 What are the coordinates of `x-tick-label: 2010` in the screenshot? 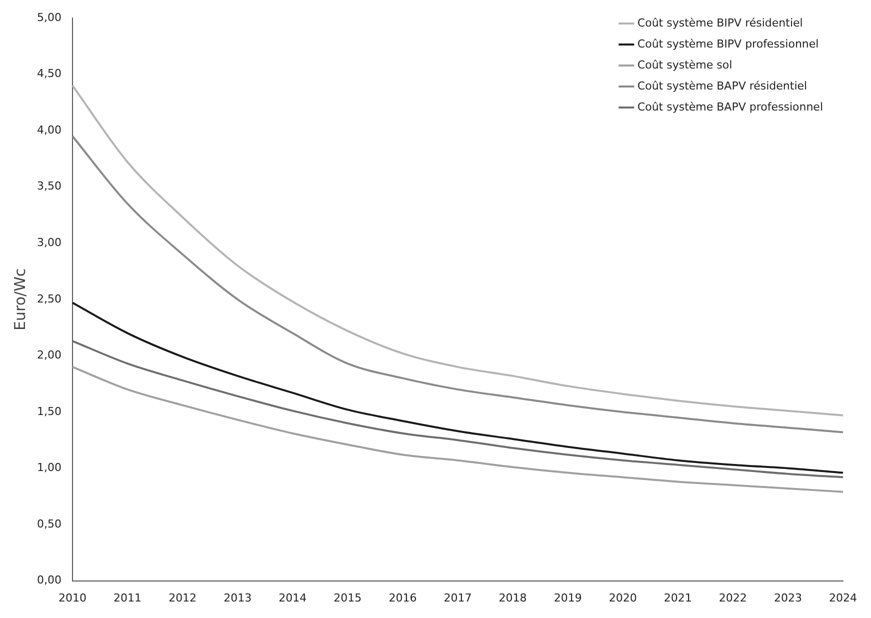 It's located at (72, 597).